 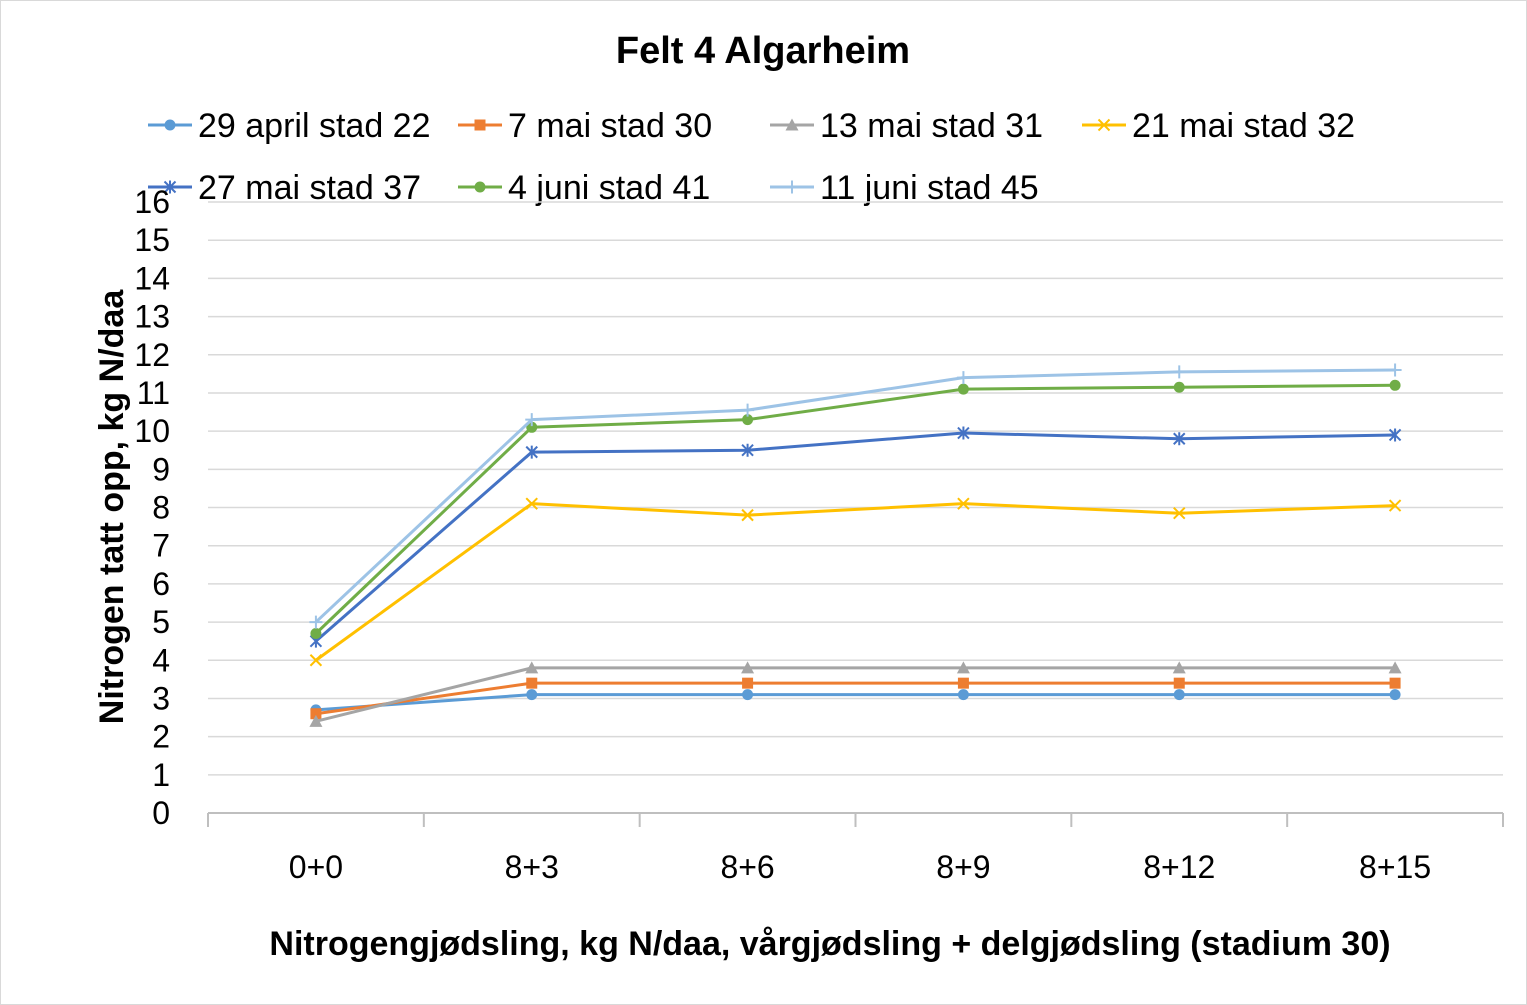 I want to click on legend-label: 29 april stad 22, so click(x=314, y=126).